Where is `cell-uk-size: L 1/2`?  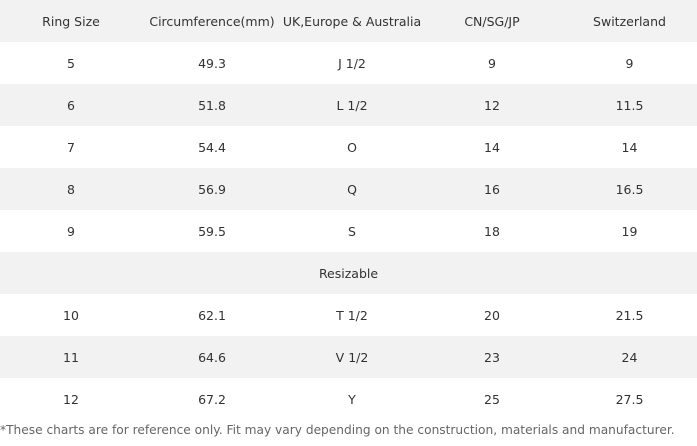
cell-uk-size: L 1/2 is located at coordinates (352, 105).